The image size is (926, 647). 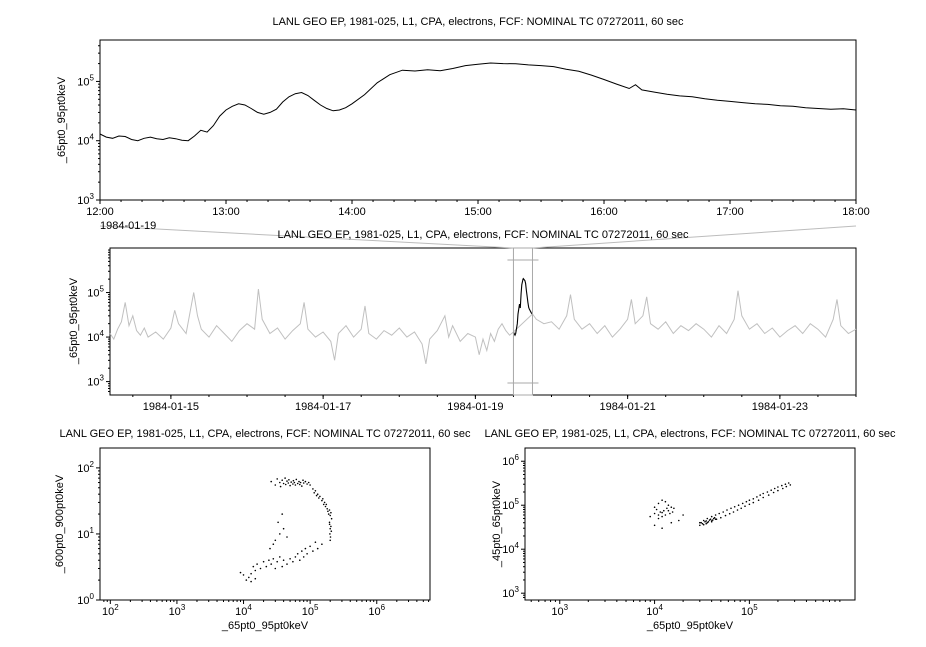 What do you see at coordinates (128, 226) in the screenshot?
I see `panel1-start-date-label: 1984-01-19` at bounding box center [128, 226].